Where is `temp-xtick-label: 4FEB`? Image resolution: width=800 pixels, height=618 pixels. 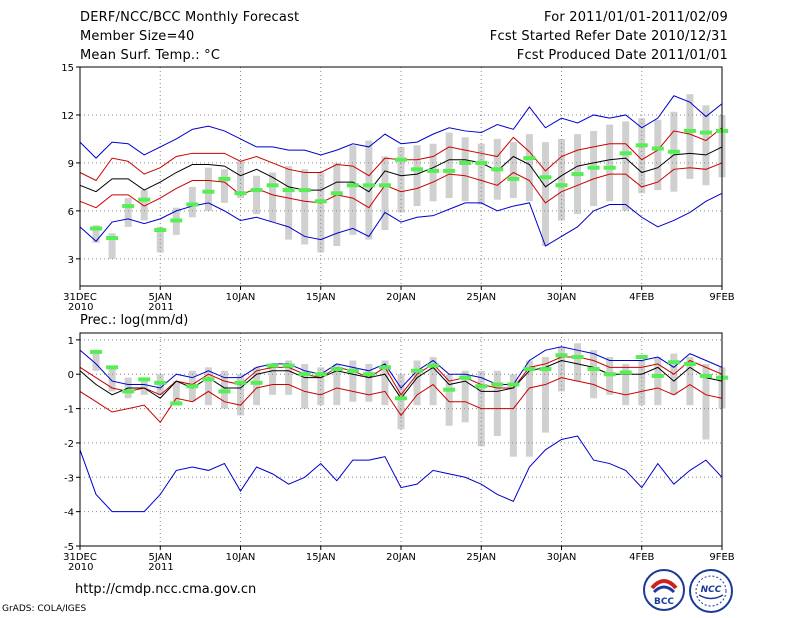
temp-xtick-label: 4FEB is located at coordinates (641, 297).